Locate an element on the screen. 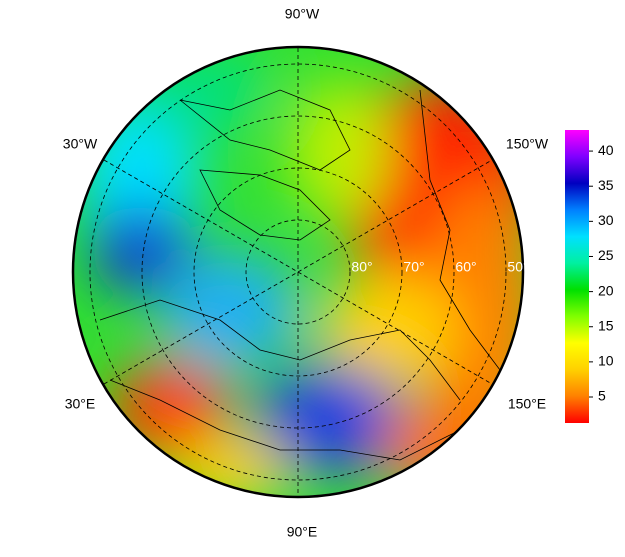  colorbar is located at coordinates (577, 276).